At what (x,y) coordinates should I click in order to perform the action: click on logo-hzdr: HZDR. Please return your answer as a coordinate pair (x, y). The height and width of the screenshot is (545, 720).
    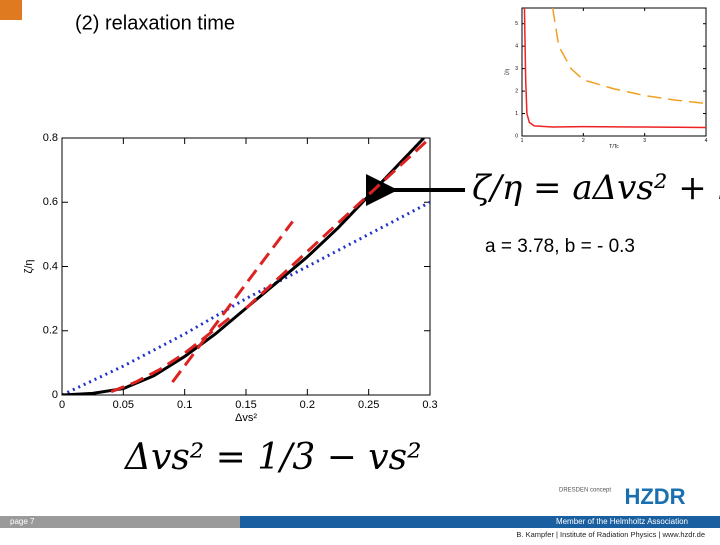
    Looking at the image, I should click on (654, 496).